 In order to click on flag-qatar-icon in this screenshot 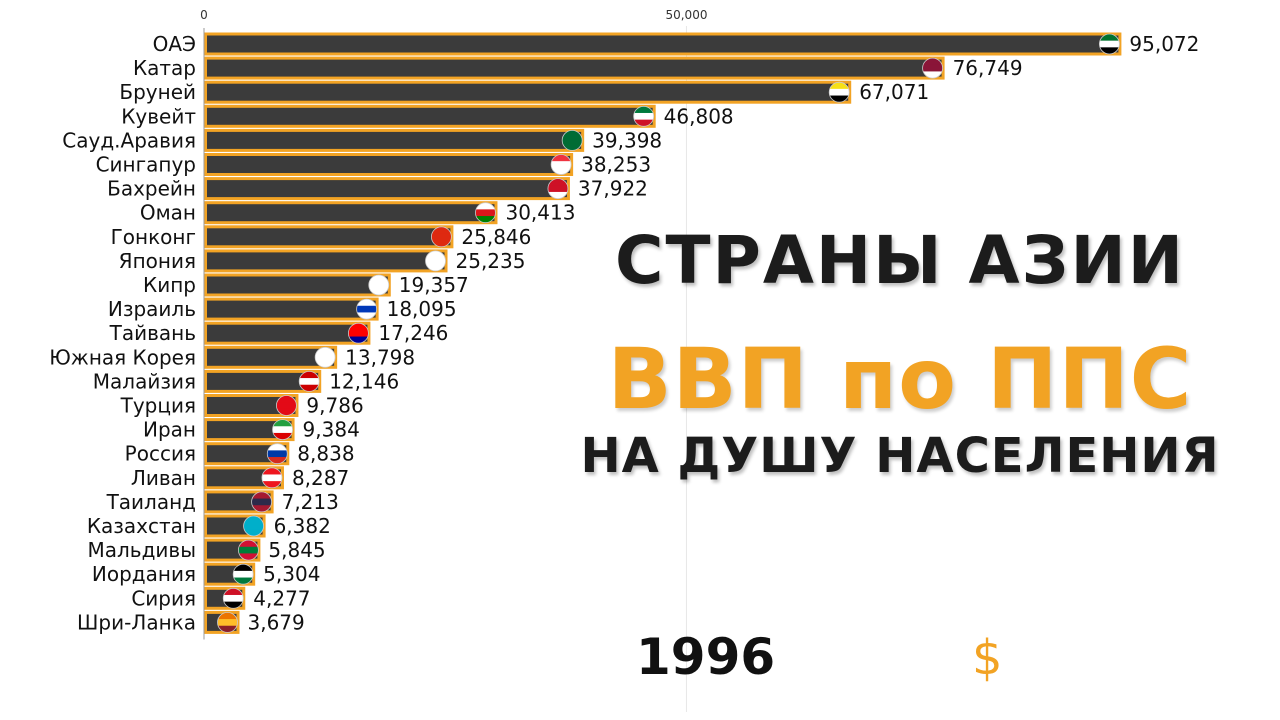, I will do `click(932, 68)`.